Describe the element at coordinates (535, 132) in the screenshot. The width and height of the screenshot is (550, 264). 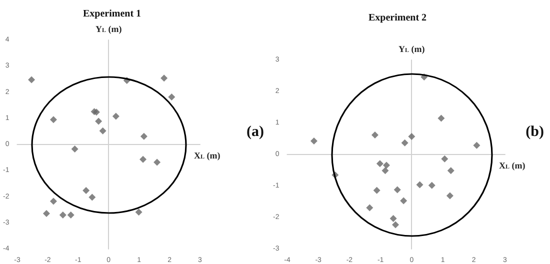
I see `text: (b)` at that location.